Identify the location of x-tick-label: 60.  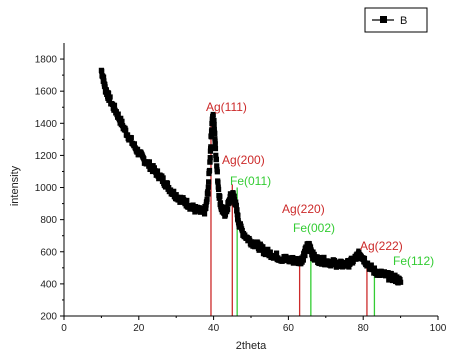
(289, 328).